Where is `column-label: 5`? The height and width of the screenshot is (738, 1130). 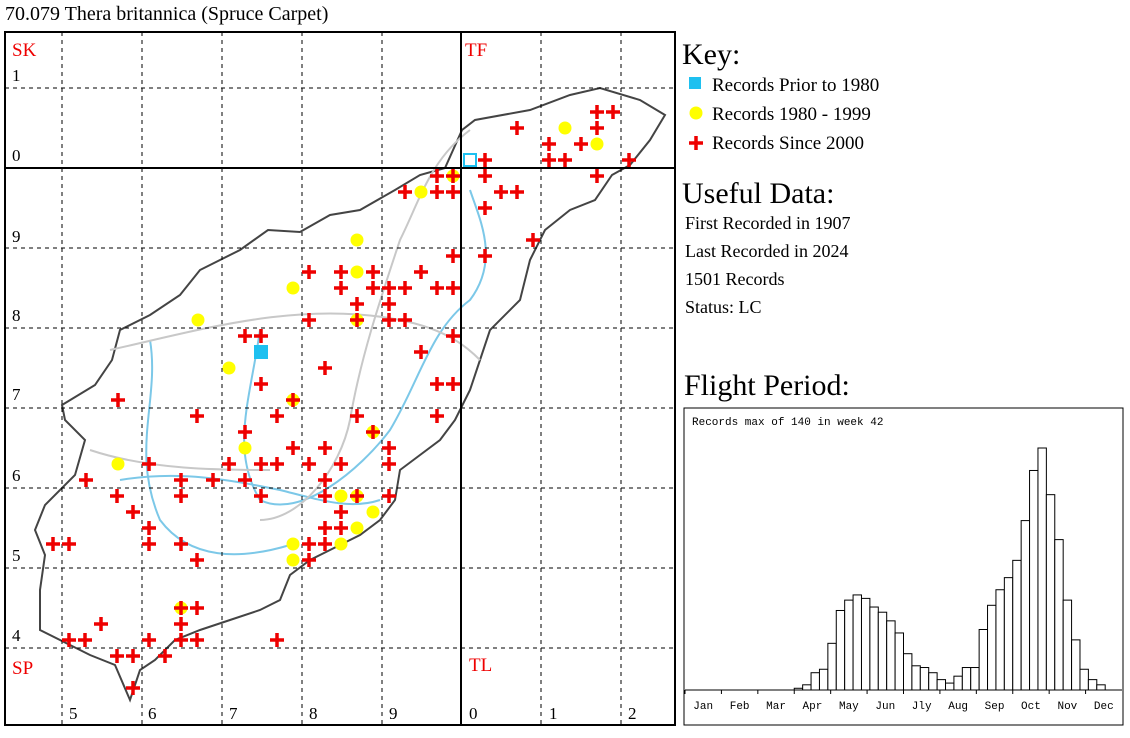
column-label: 5 is located at coordinates (73, 713).